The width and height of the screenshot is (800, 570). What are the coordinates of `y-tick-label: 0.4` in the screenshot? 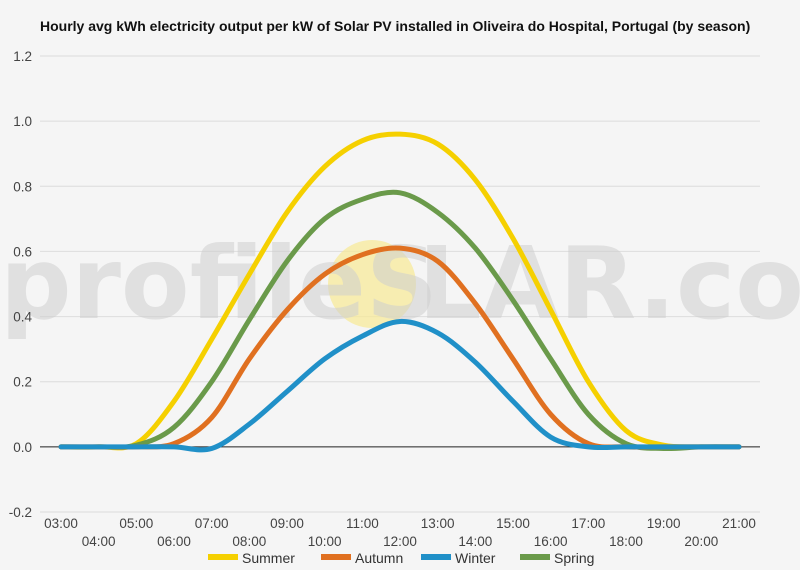 It's located at (22, 317).